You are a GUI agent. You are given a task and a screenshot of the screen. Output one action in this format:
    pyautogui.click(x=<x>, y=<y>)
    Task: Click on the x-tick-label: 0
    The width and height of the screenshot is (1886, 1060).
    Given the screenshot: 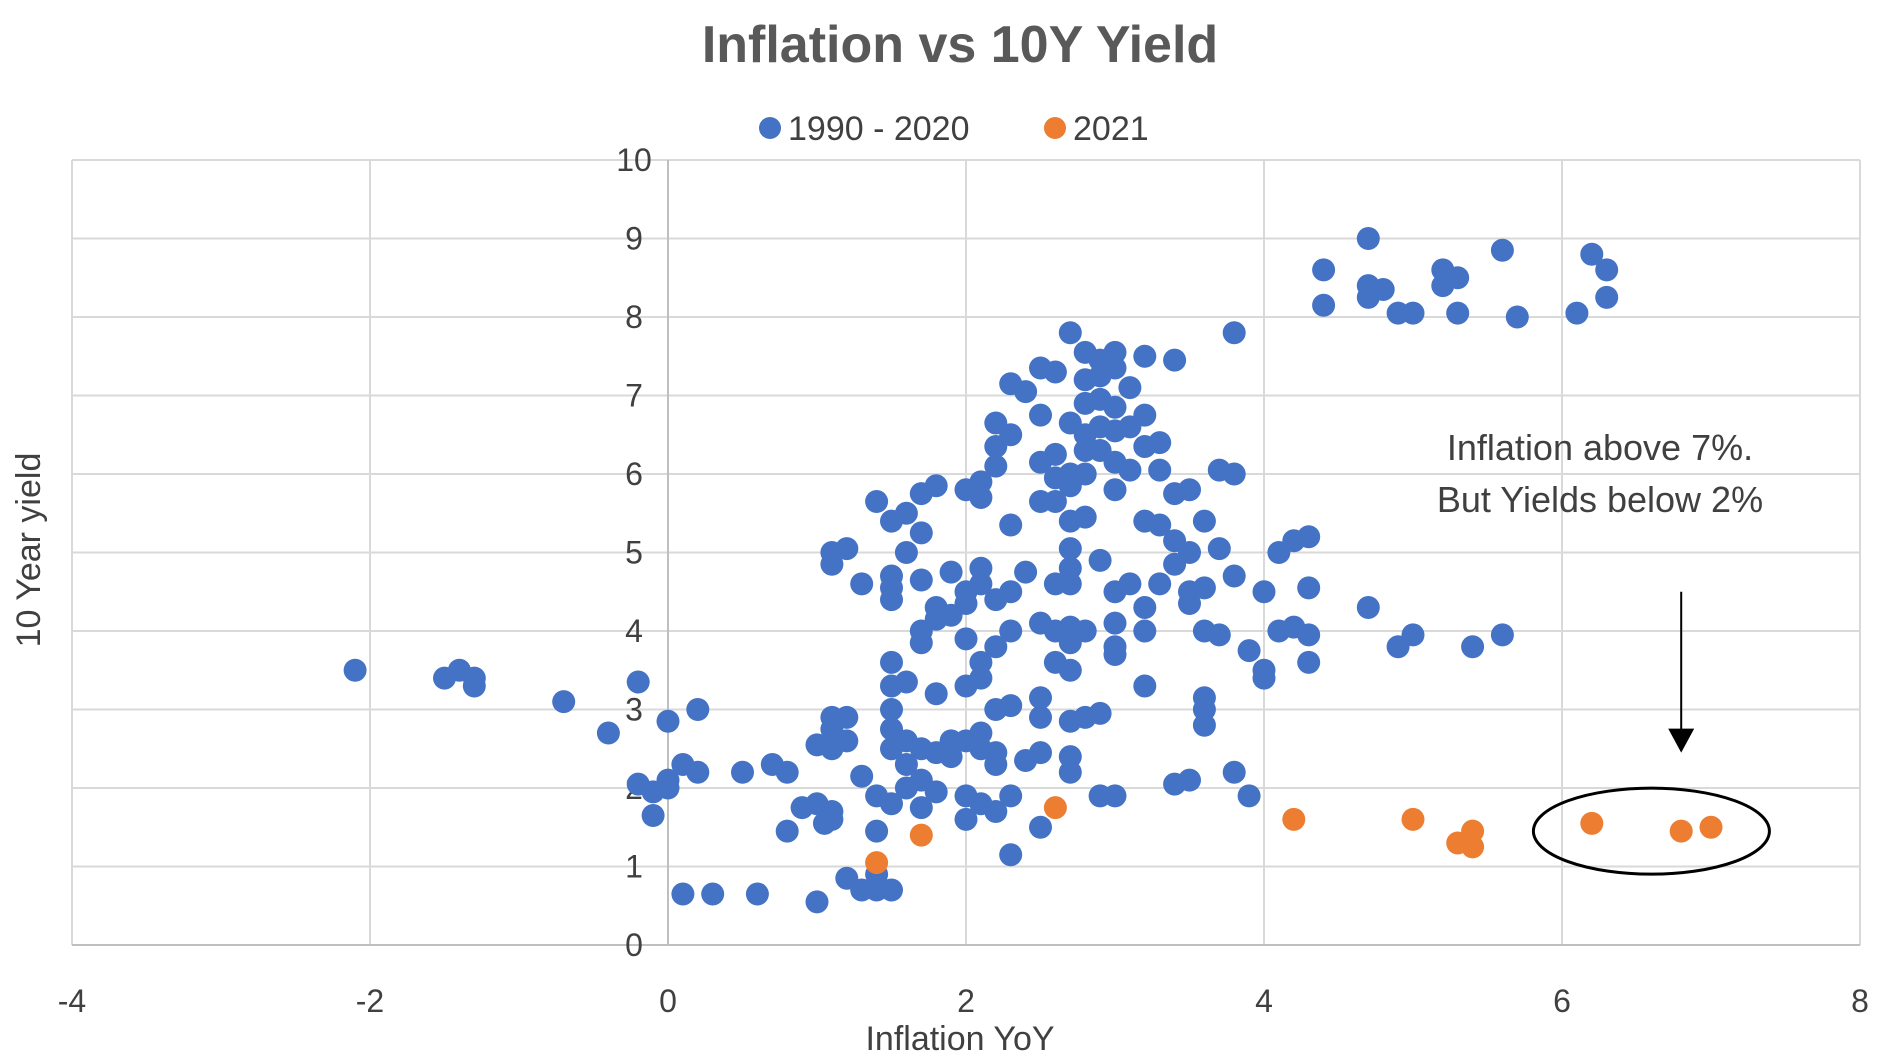 What is the action you would take?
    pyautogui.click(x=668, y=1001)
    